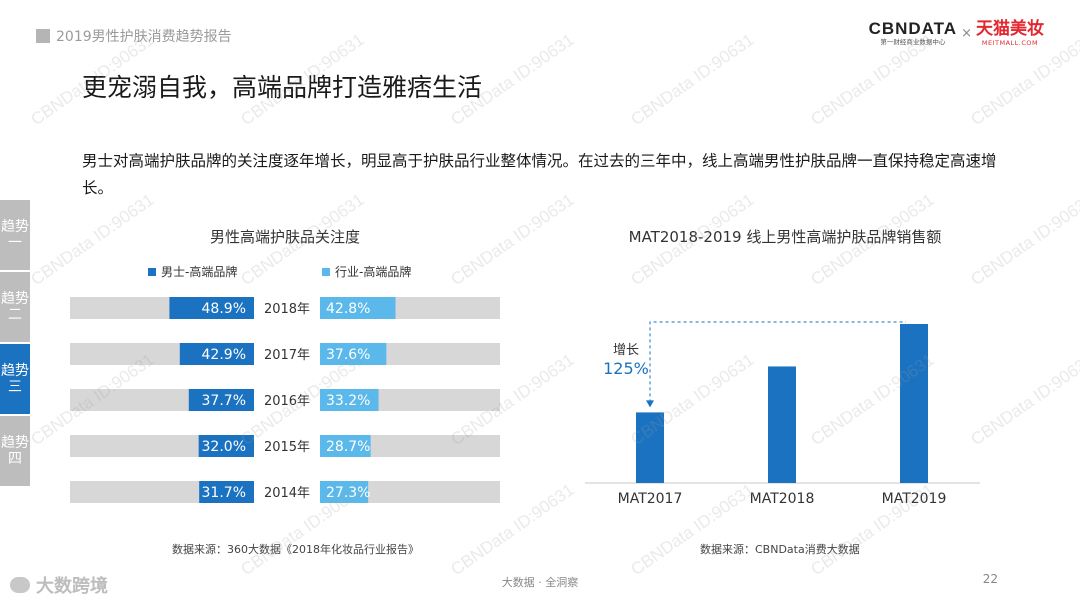  I want to click on page-number: 22, so click(990, 579).